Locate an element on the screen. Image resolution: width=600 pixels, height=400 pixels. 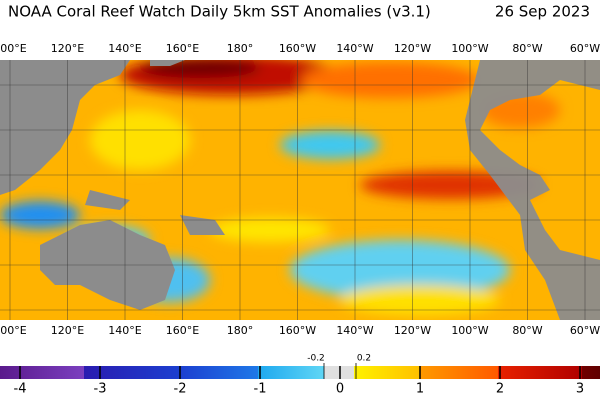
lon-label-top: 100°W is located at coordinates (469, 48).